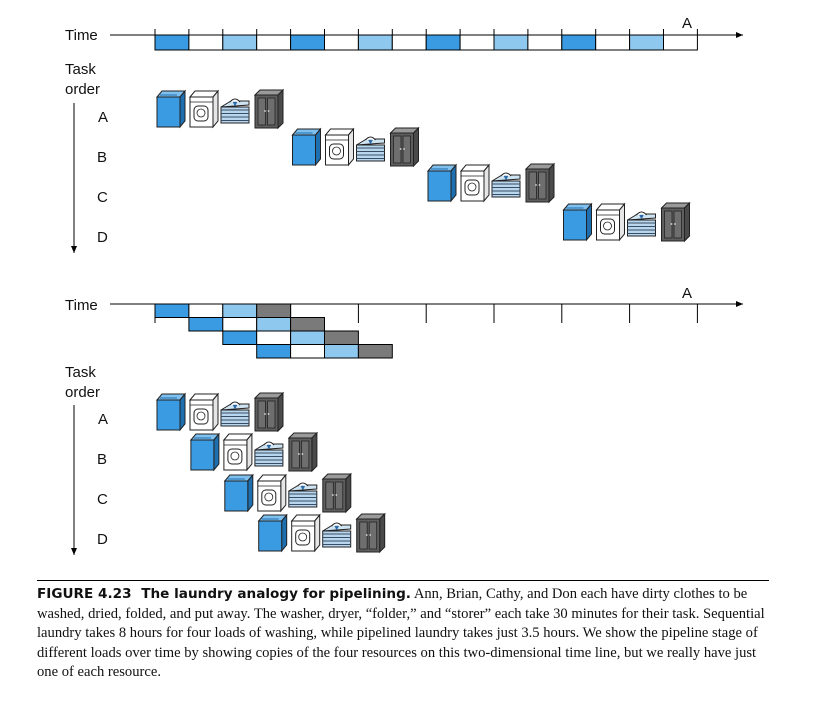 This screenshot has width=837, height=709. What do you see at coordinates (276, 594) in the screenshot?
I see `figure-title: The laundry analogy for pipelining.` at bounding box center [276, 594].